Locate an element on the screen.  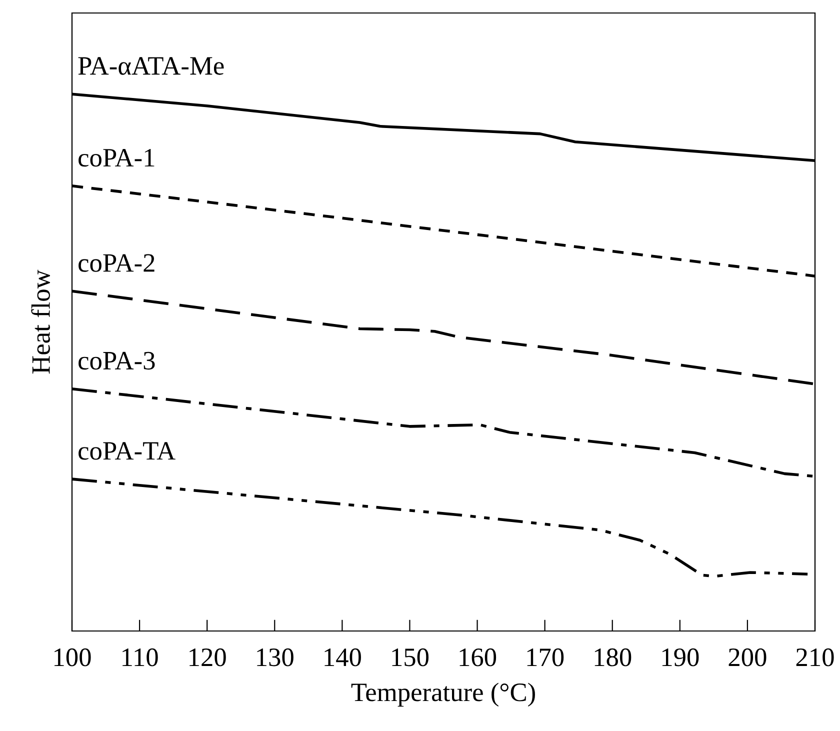
x-tick-label: 150 is located at coordinates (410, 657).